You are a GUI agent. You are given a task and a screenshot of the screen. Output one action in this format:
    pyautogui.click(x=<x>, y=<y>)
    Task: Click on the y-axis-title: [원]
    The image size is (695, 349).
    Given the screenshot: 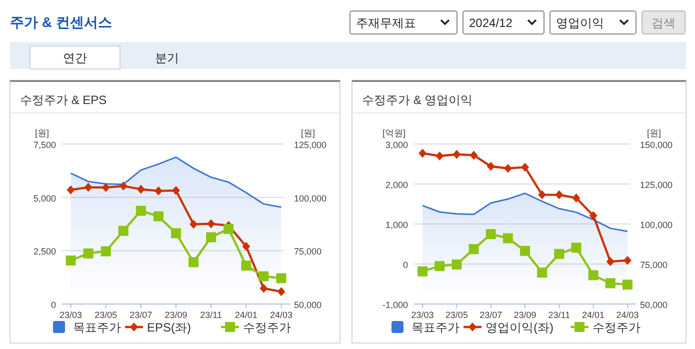 What is the action you would take?
    pyautogui.click(x=42, y=133)
    